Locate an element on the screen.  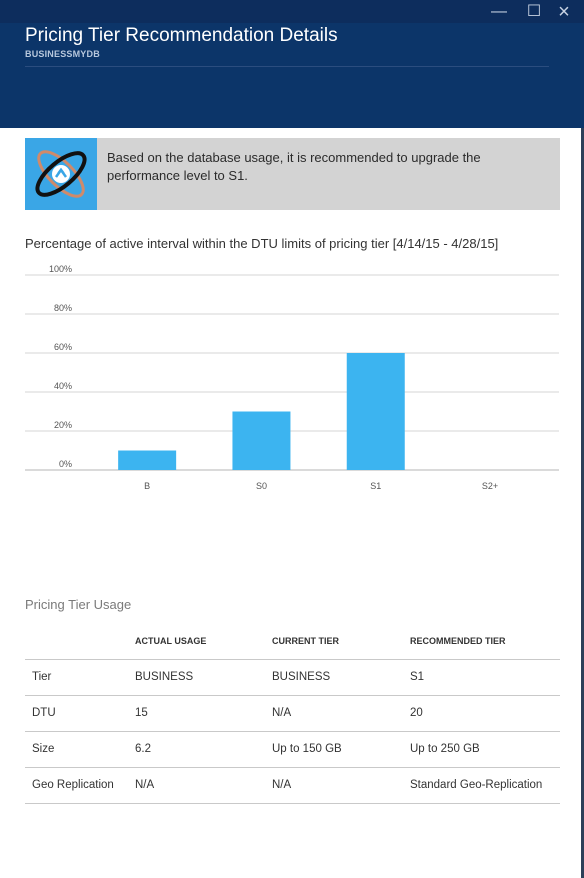
column-header-recommended-tier: RECOMMENDED TIER is located at coordinates (485, 641).